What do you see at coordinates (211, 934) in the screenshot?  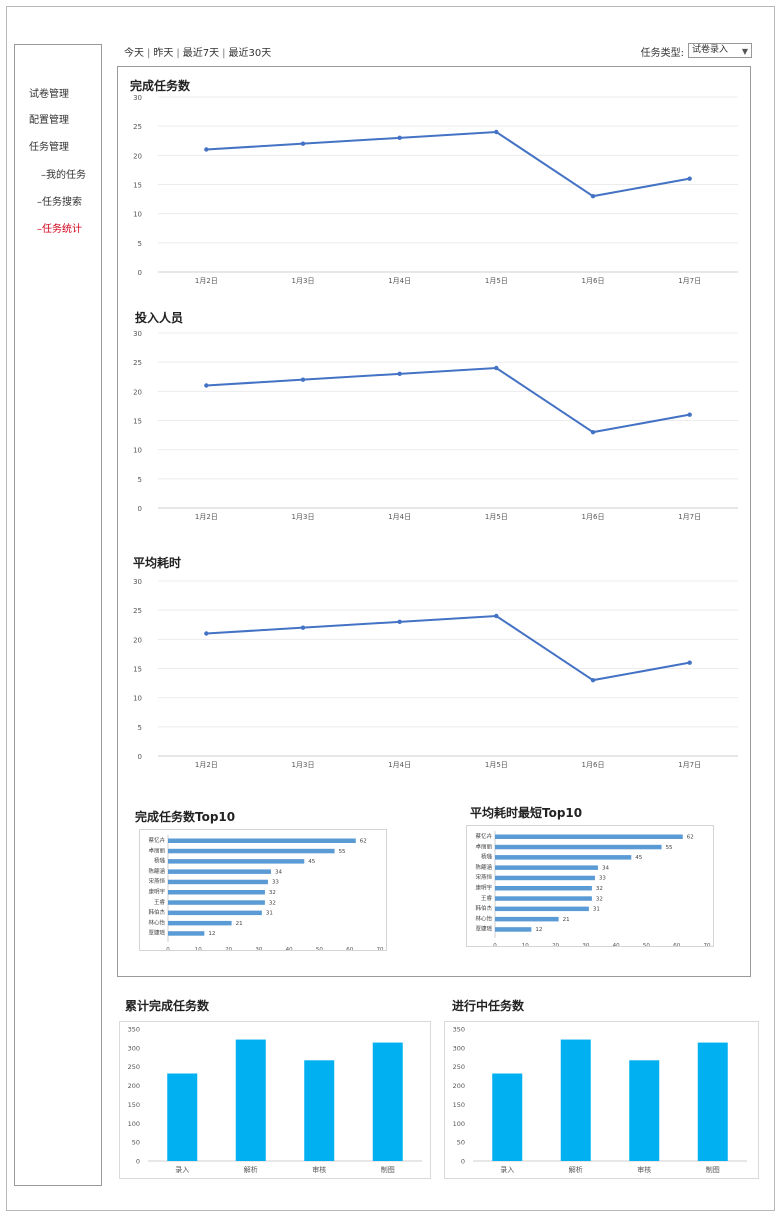 I see `bar-value-label: 12` at bounding box center [211, 934].